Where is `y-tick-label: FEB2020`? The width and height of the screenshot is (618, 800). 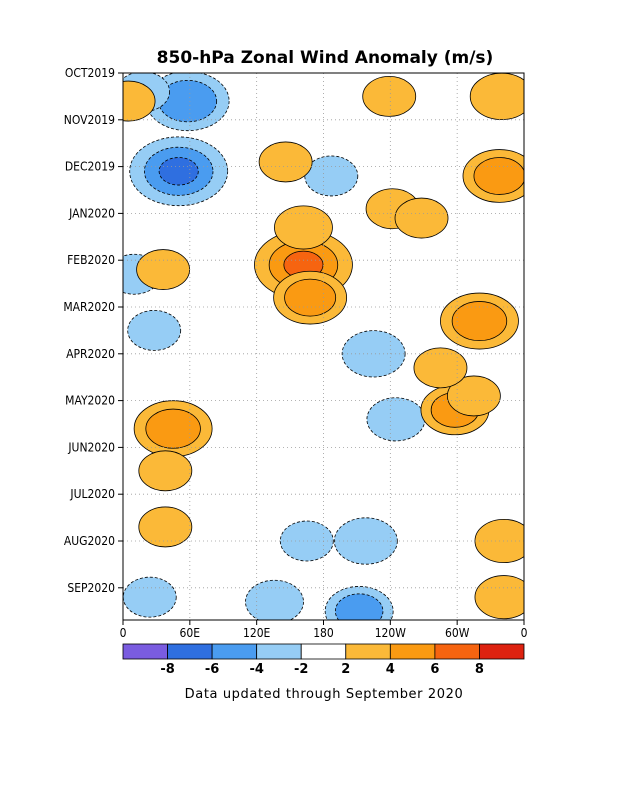 y-tick-label: FEB2020 is located at coordinates (91, 260).